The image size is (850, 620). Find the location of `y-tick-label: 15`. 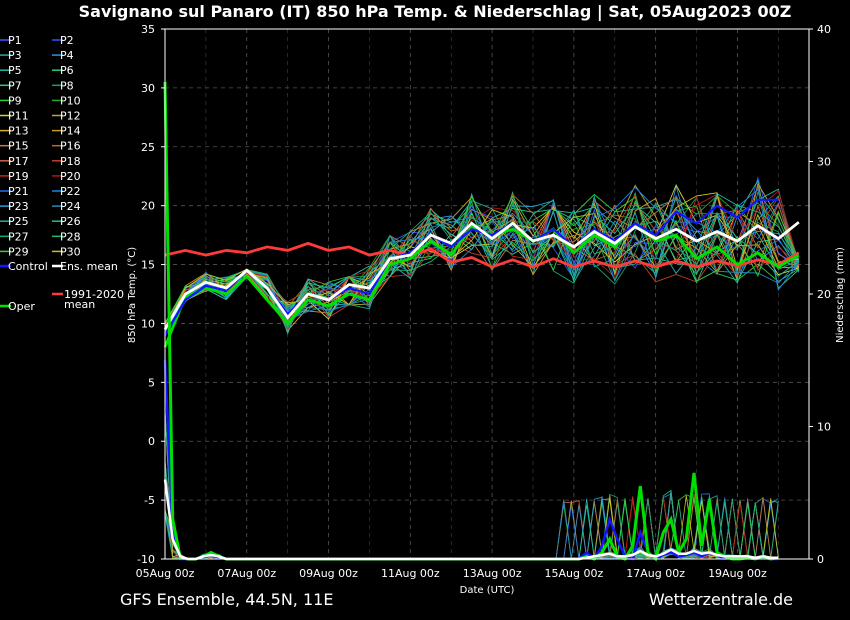

y-tick-label: 15 is located at coordinates (148, 265).